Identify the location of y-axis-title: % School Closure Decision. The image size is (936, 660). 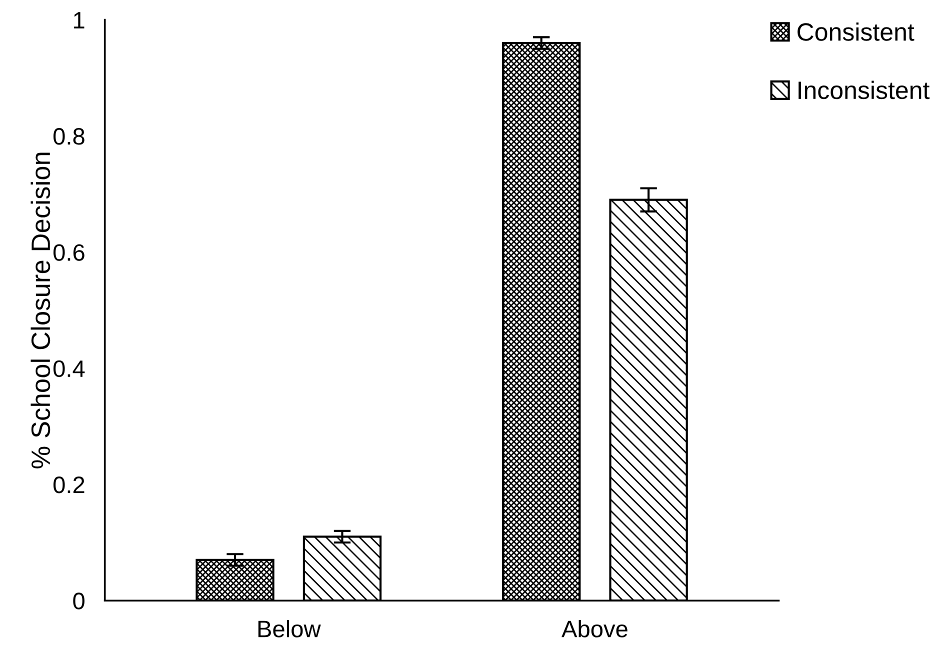
(40, 310).